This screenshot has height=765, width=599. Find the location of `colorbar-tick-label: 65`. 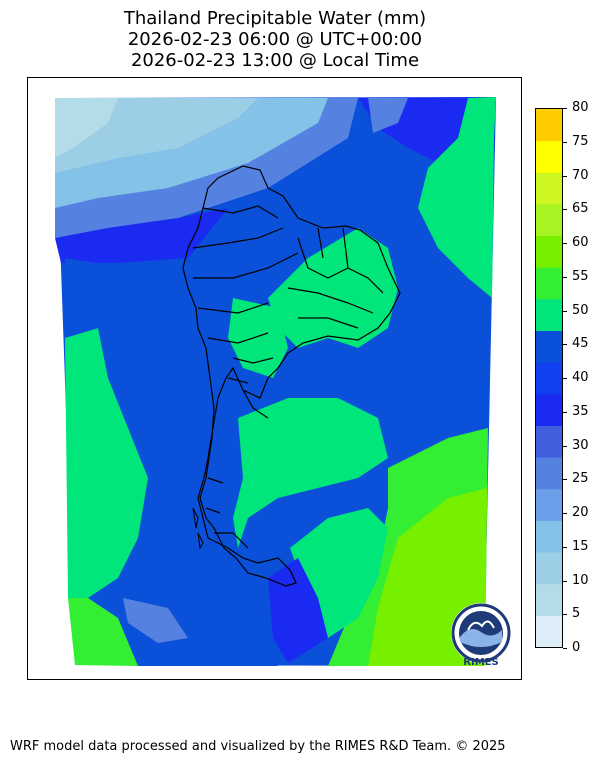

colorbar-tick-label: 65 is located at coordinates (580, 209).